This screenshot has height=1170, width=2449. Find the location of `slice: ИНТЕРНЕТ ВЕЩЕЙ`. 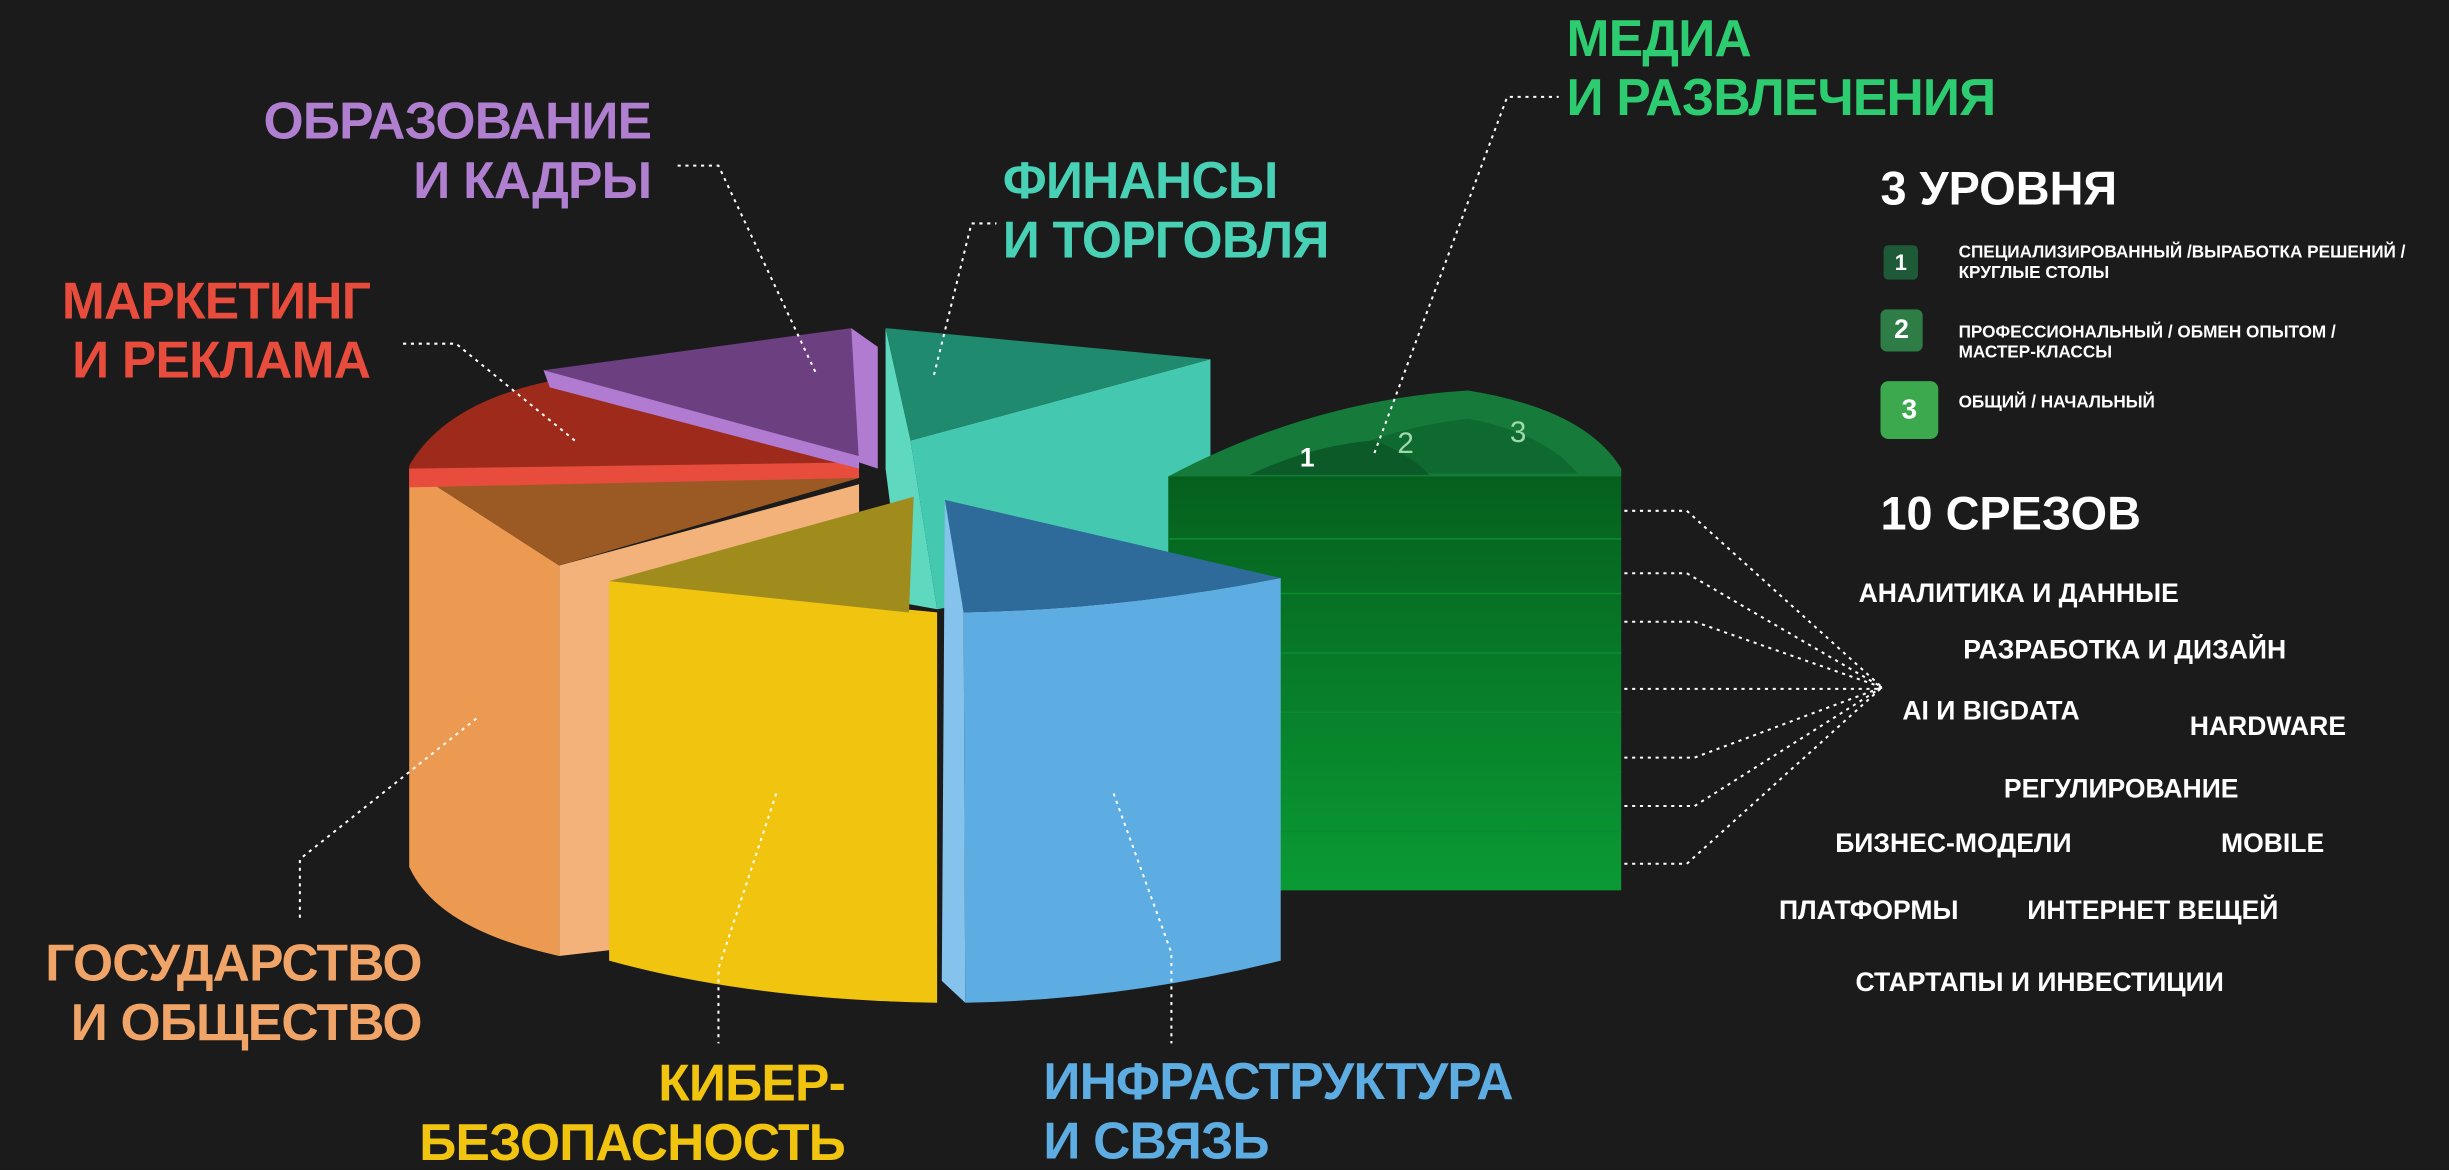

slice: ИНТЕРНЕТ ВЕЩЕЙ is located at coordinates (2152, 910).